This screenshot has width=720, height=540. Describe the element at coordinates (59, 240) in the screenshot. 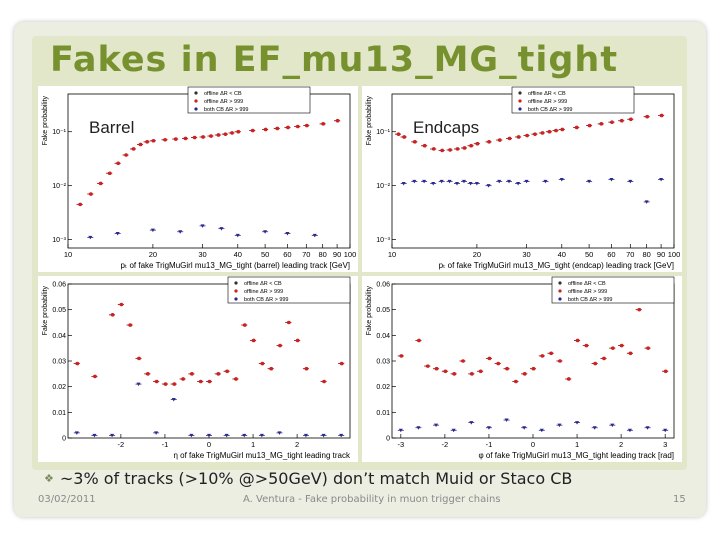

I see `y-tick-label: 10⁻³` at that location.